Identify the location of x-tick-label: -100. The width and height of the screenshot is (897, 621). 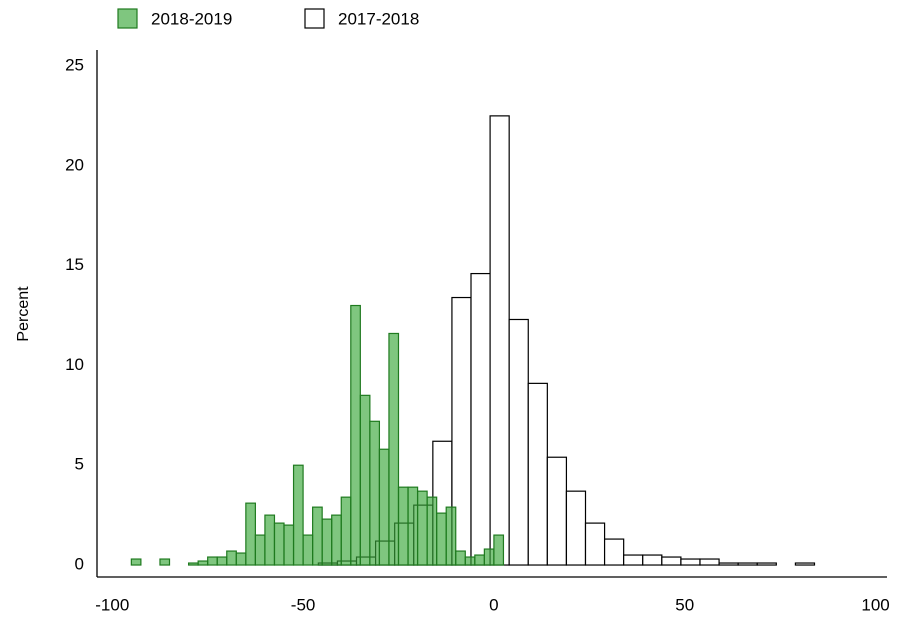
(112, 604).